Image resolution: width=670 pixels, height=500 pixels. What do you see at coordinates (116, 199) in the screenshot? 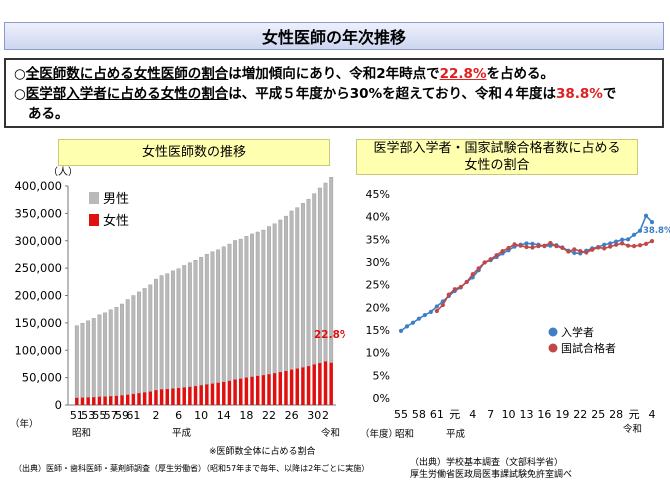
I see `legend-label-male: 男性` at bounding box center [116, 199].